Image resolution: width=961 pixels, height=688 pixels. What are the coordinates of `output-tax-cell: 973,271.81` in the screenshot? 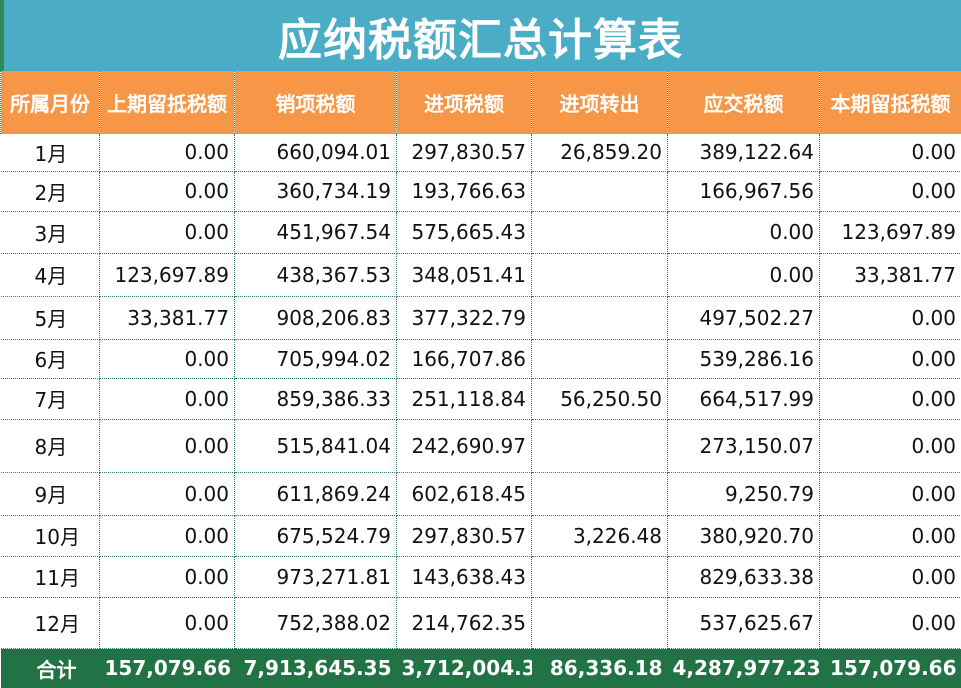 It's located at (315, 577).